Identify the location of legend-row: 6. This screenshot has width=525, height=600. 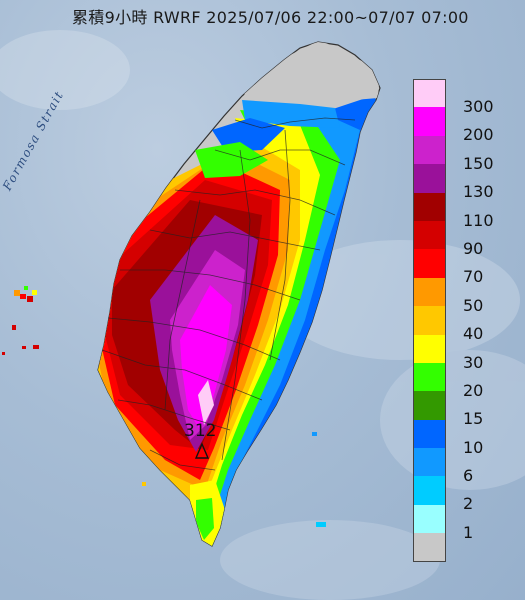
(465, 466).